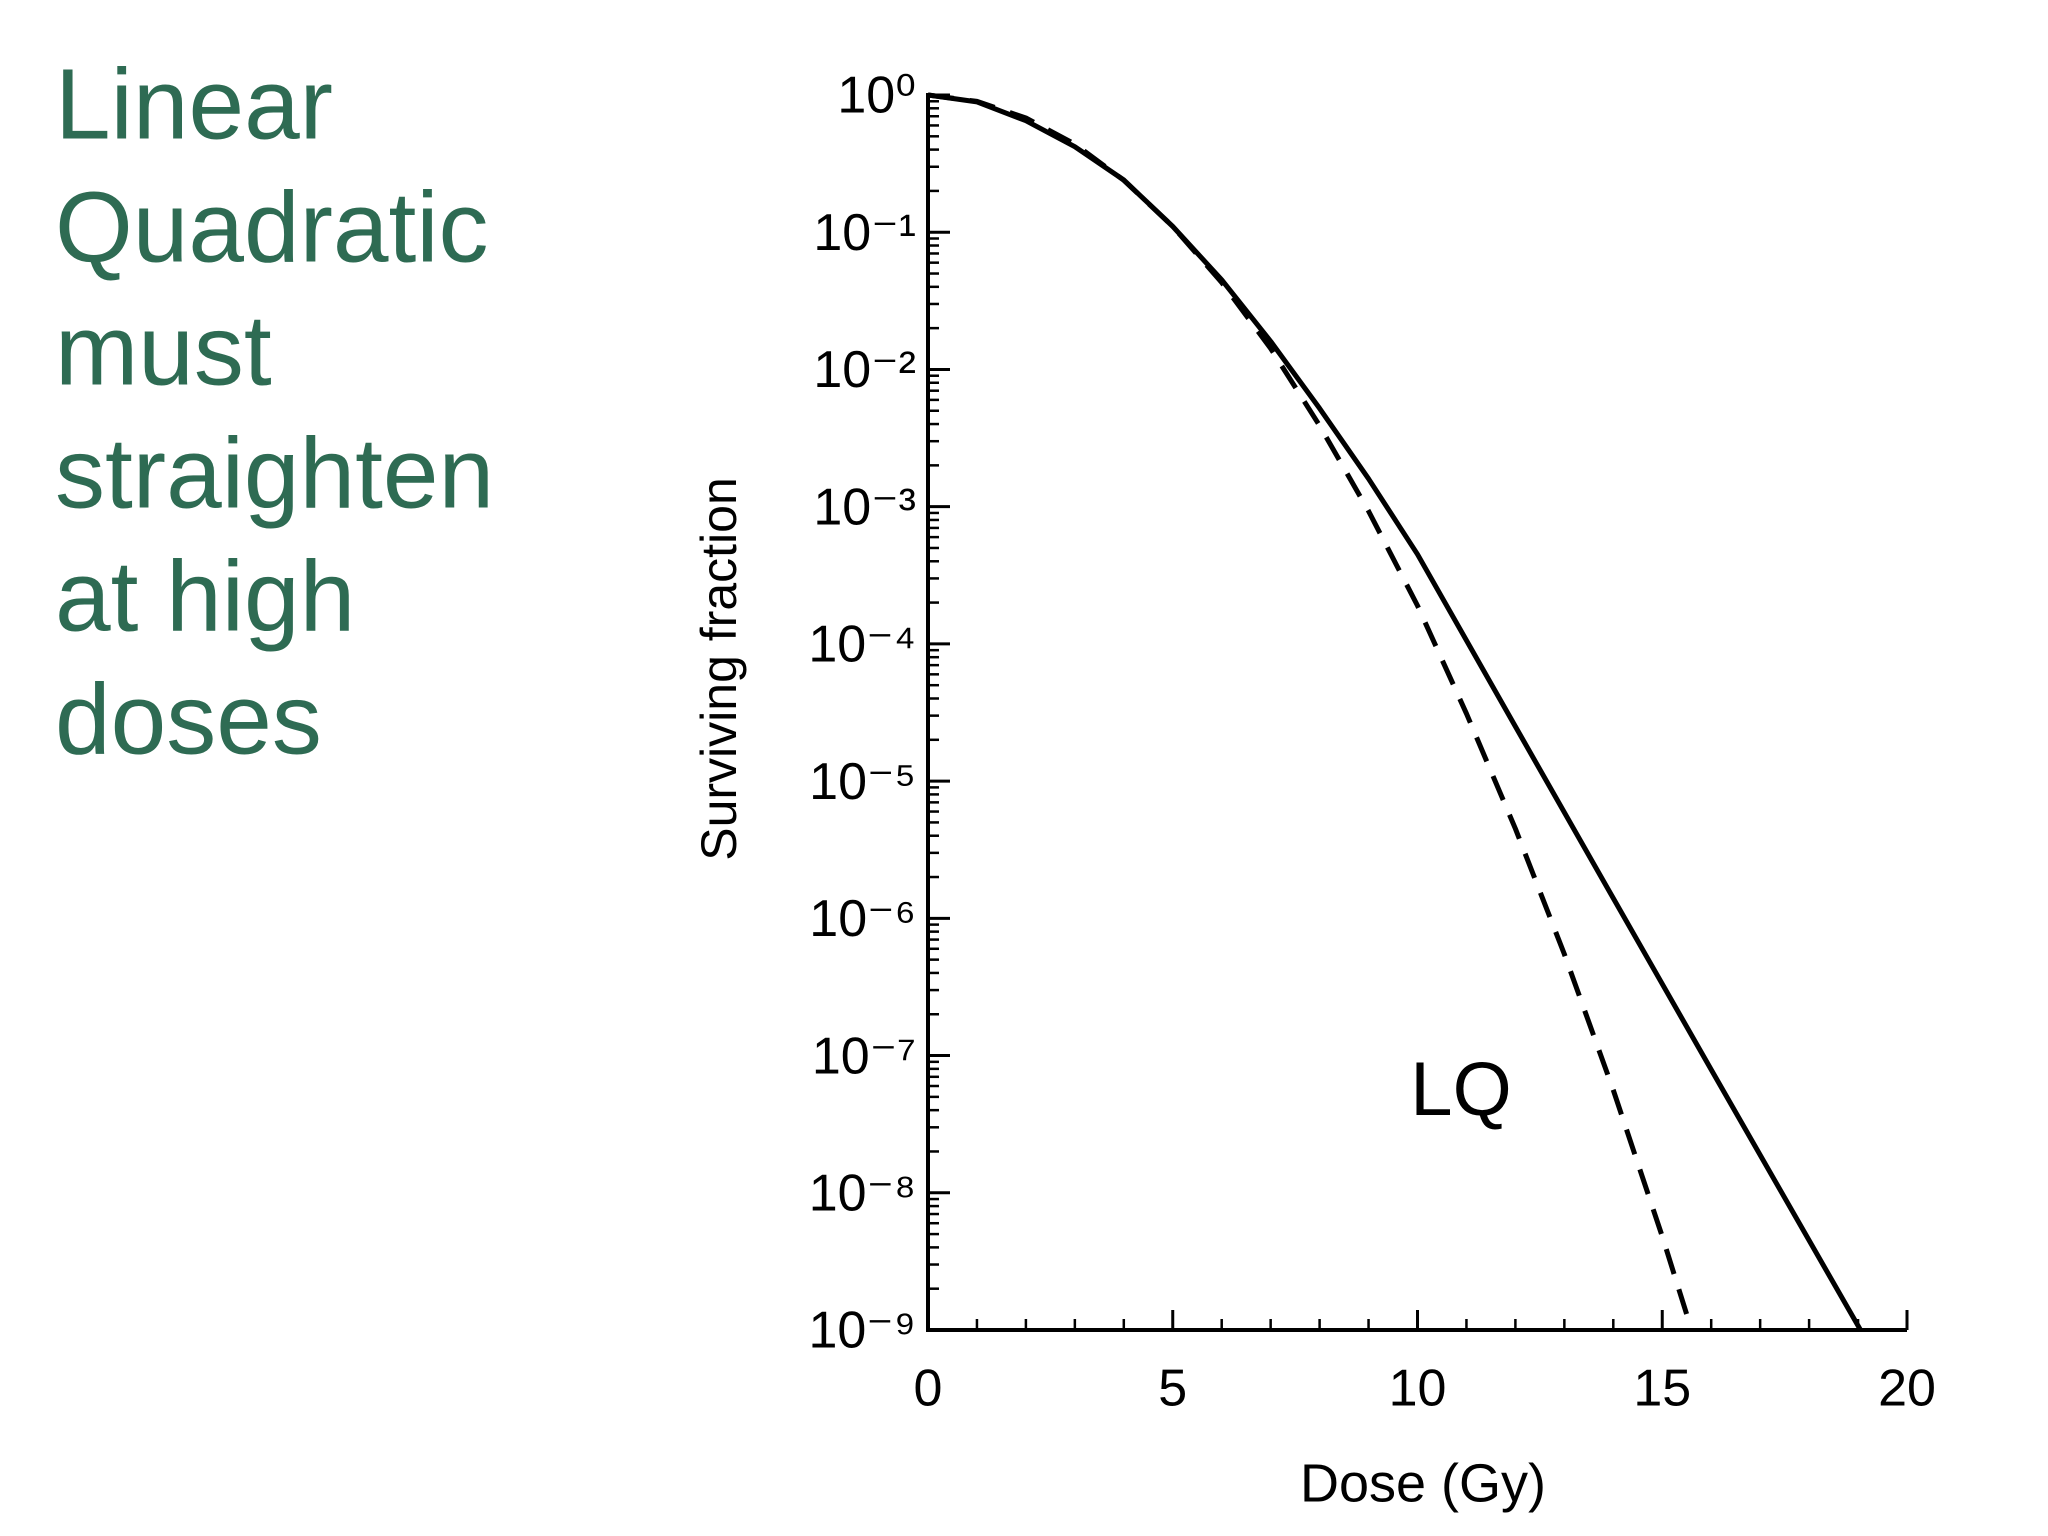 This screenshot has width=2048, height=1536. What do you see at coordinates (928, 1389) in the screenshot?
I see `x-tick-label: 0` at bounding box center [928, 1389].